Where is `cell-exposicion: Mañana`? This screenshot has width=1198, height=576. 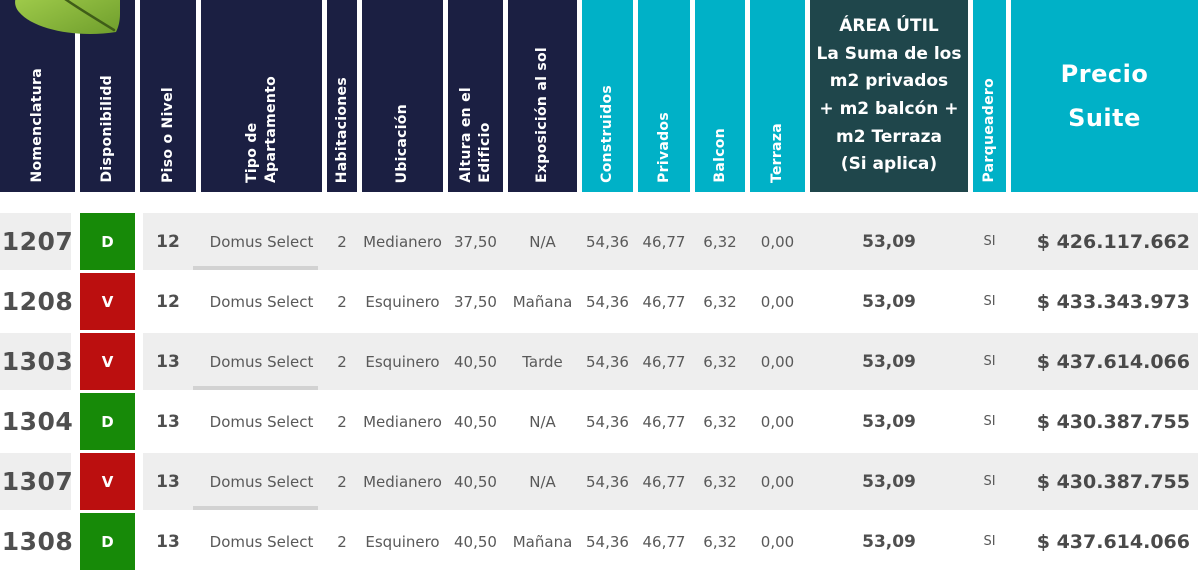 cell-exposicion: Mañana is located at coordinates (542, 301).